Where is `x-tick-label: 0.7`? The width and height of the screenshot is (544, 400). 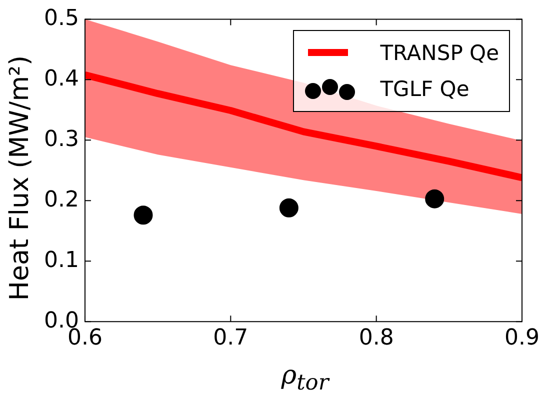 x-tick-label: 0.7 is located at coordinates (230, 338).